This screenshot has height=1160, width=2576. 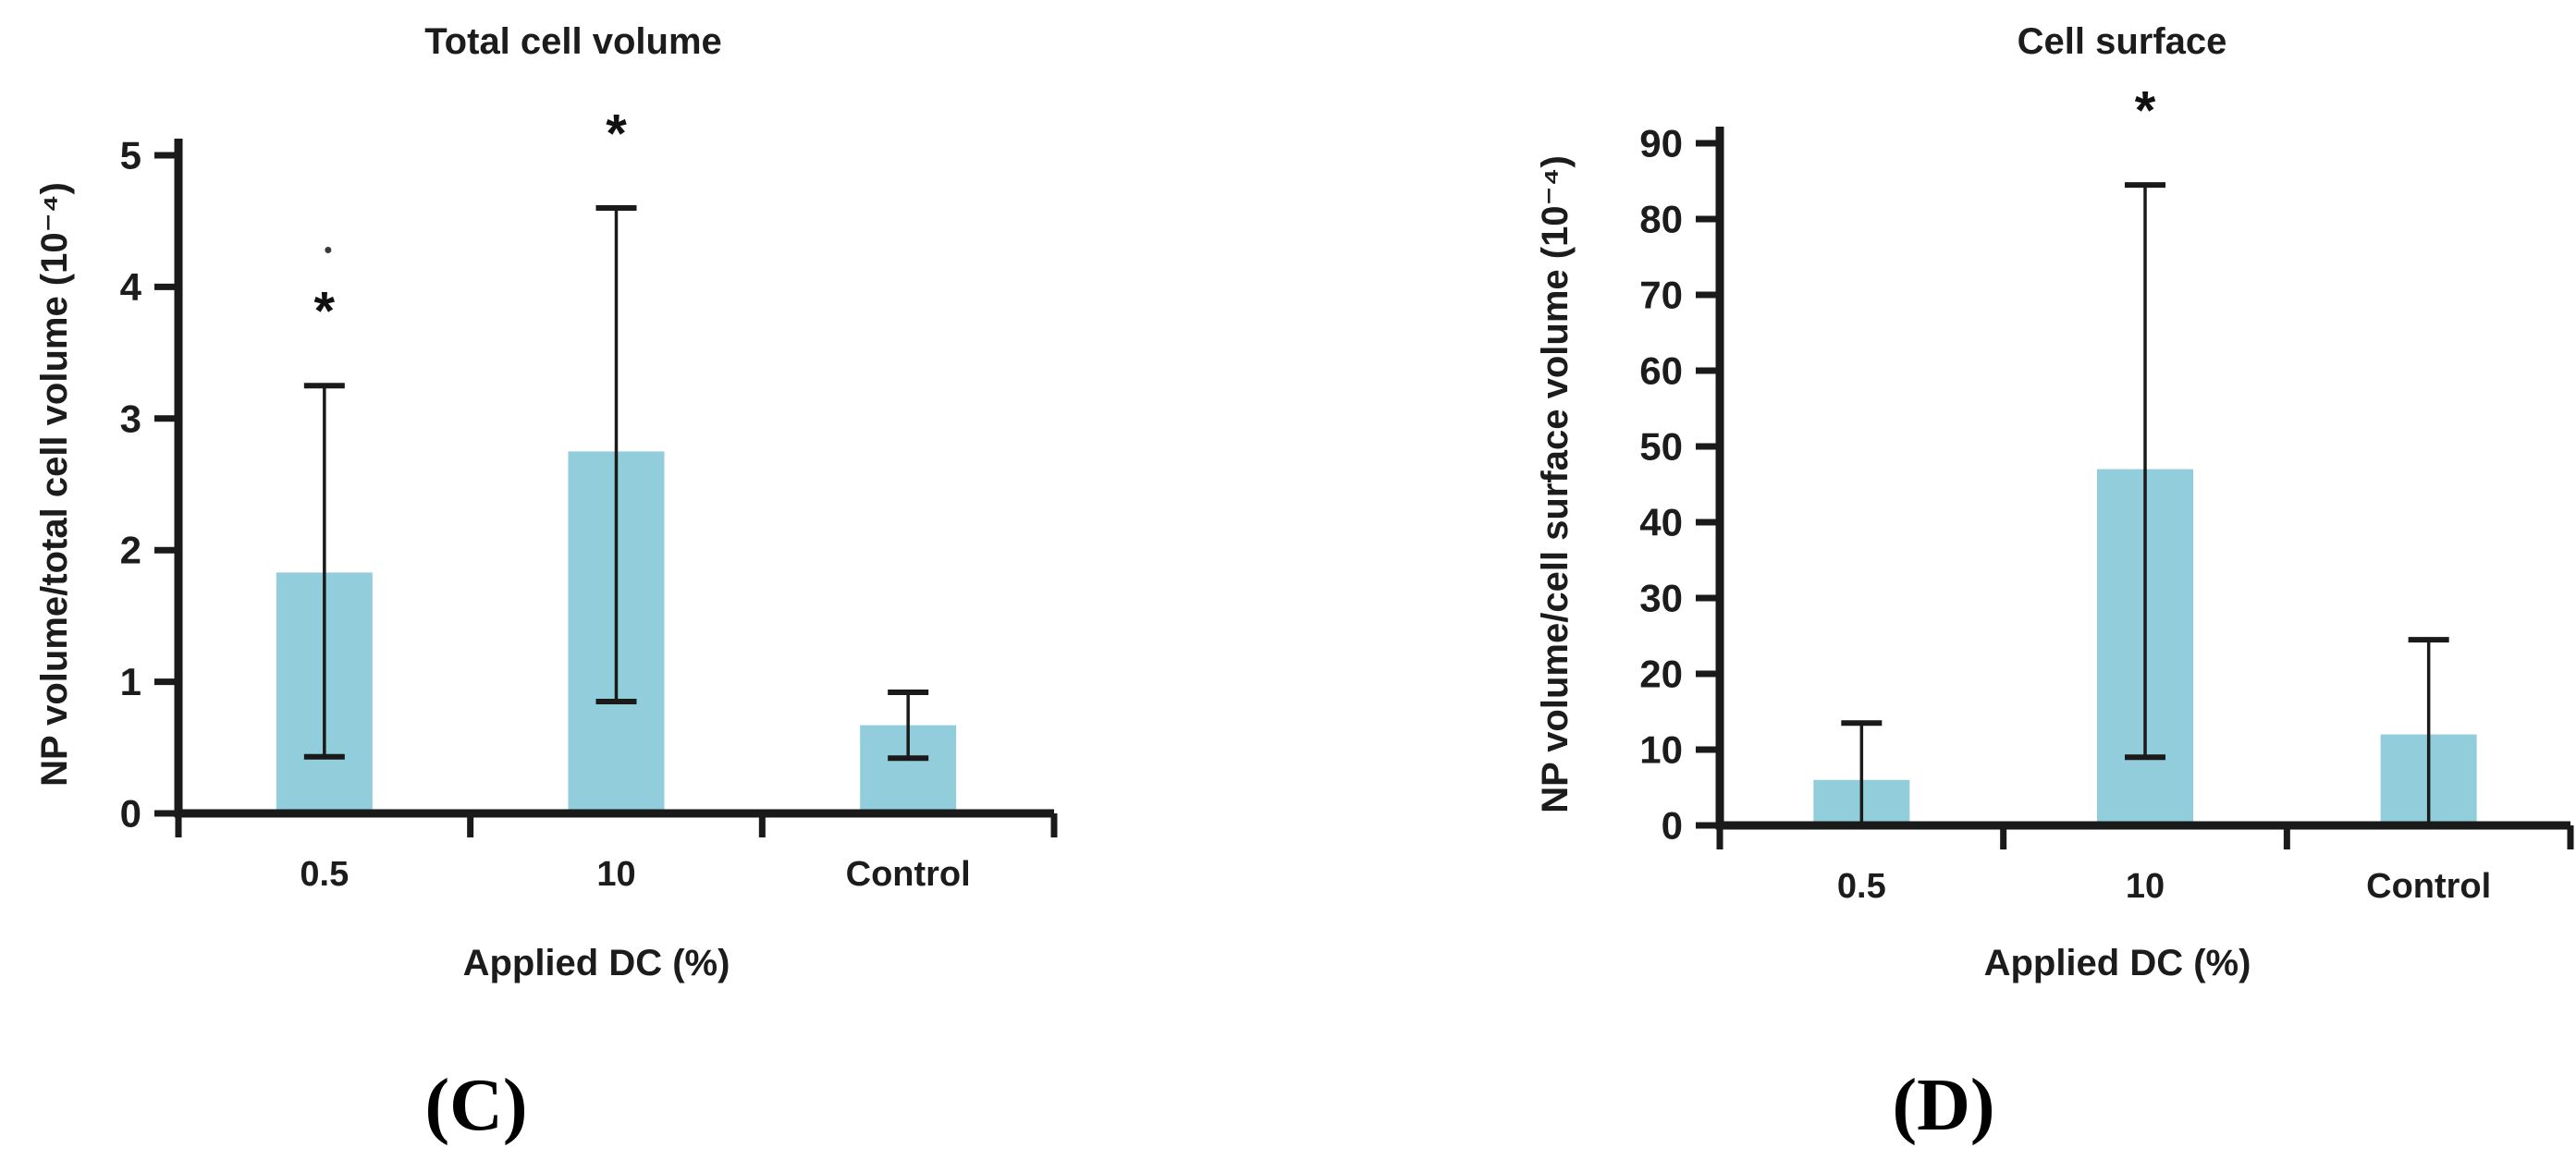 What do you see at coordinates (2122, 41) in the screenshot?
I see `chart-d-title: Cell surface` at bounding box center [2122, 41].